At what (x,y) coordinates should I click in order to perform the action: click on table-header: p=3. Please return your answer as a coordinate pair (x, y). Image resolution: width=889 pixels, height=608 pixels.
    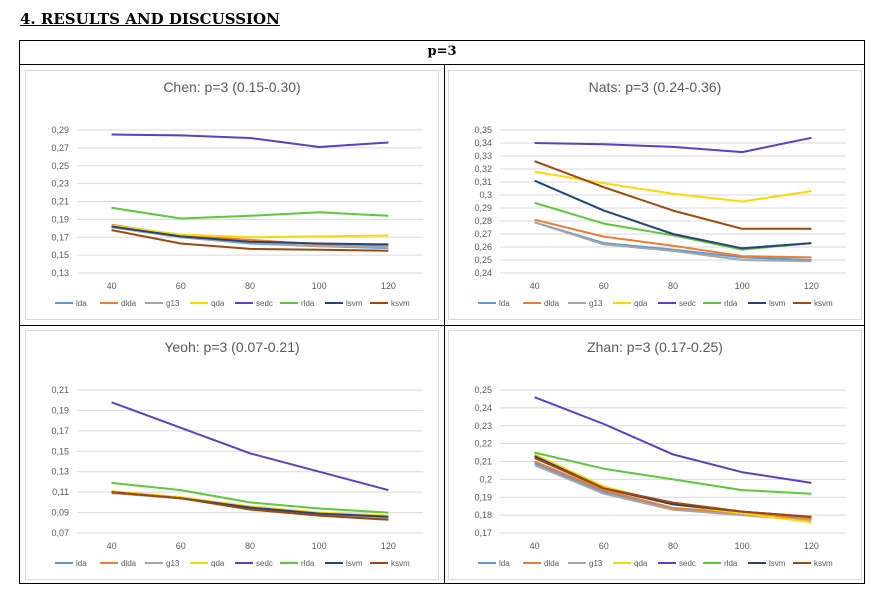
    Looking at the image, I should click on (442, 53).